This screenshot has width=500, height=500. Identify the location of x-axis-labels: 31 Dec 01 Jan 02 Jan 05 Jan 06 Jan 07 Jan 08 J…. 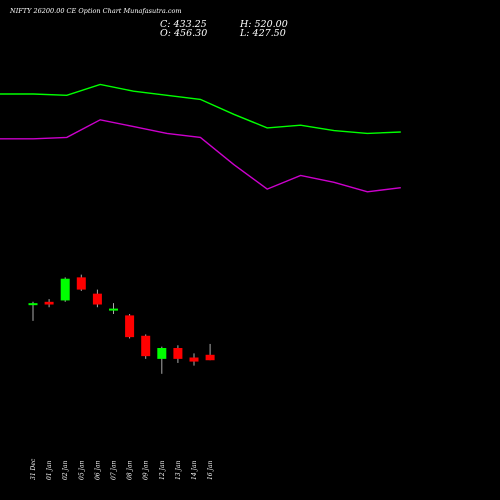
(122, 469).